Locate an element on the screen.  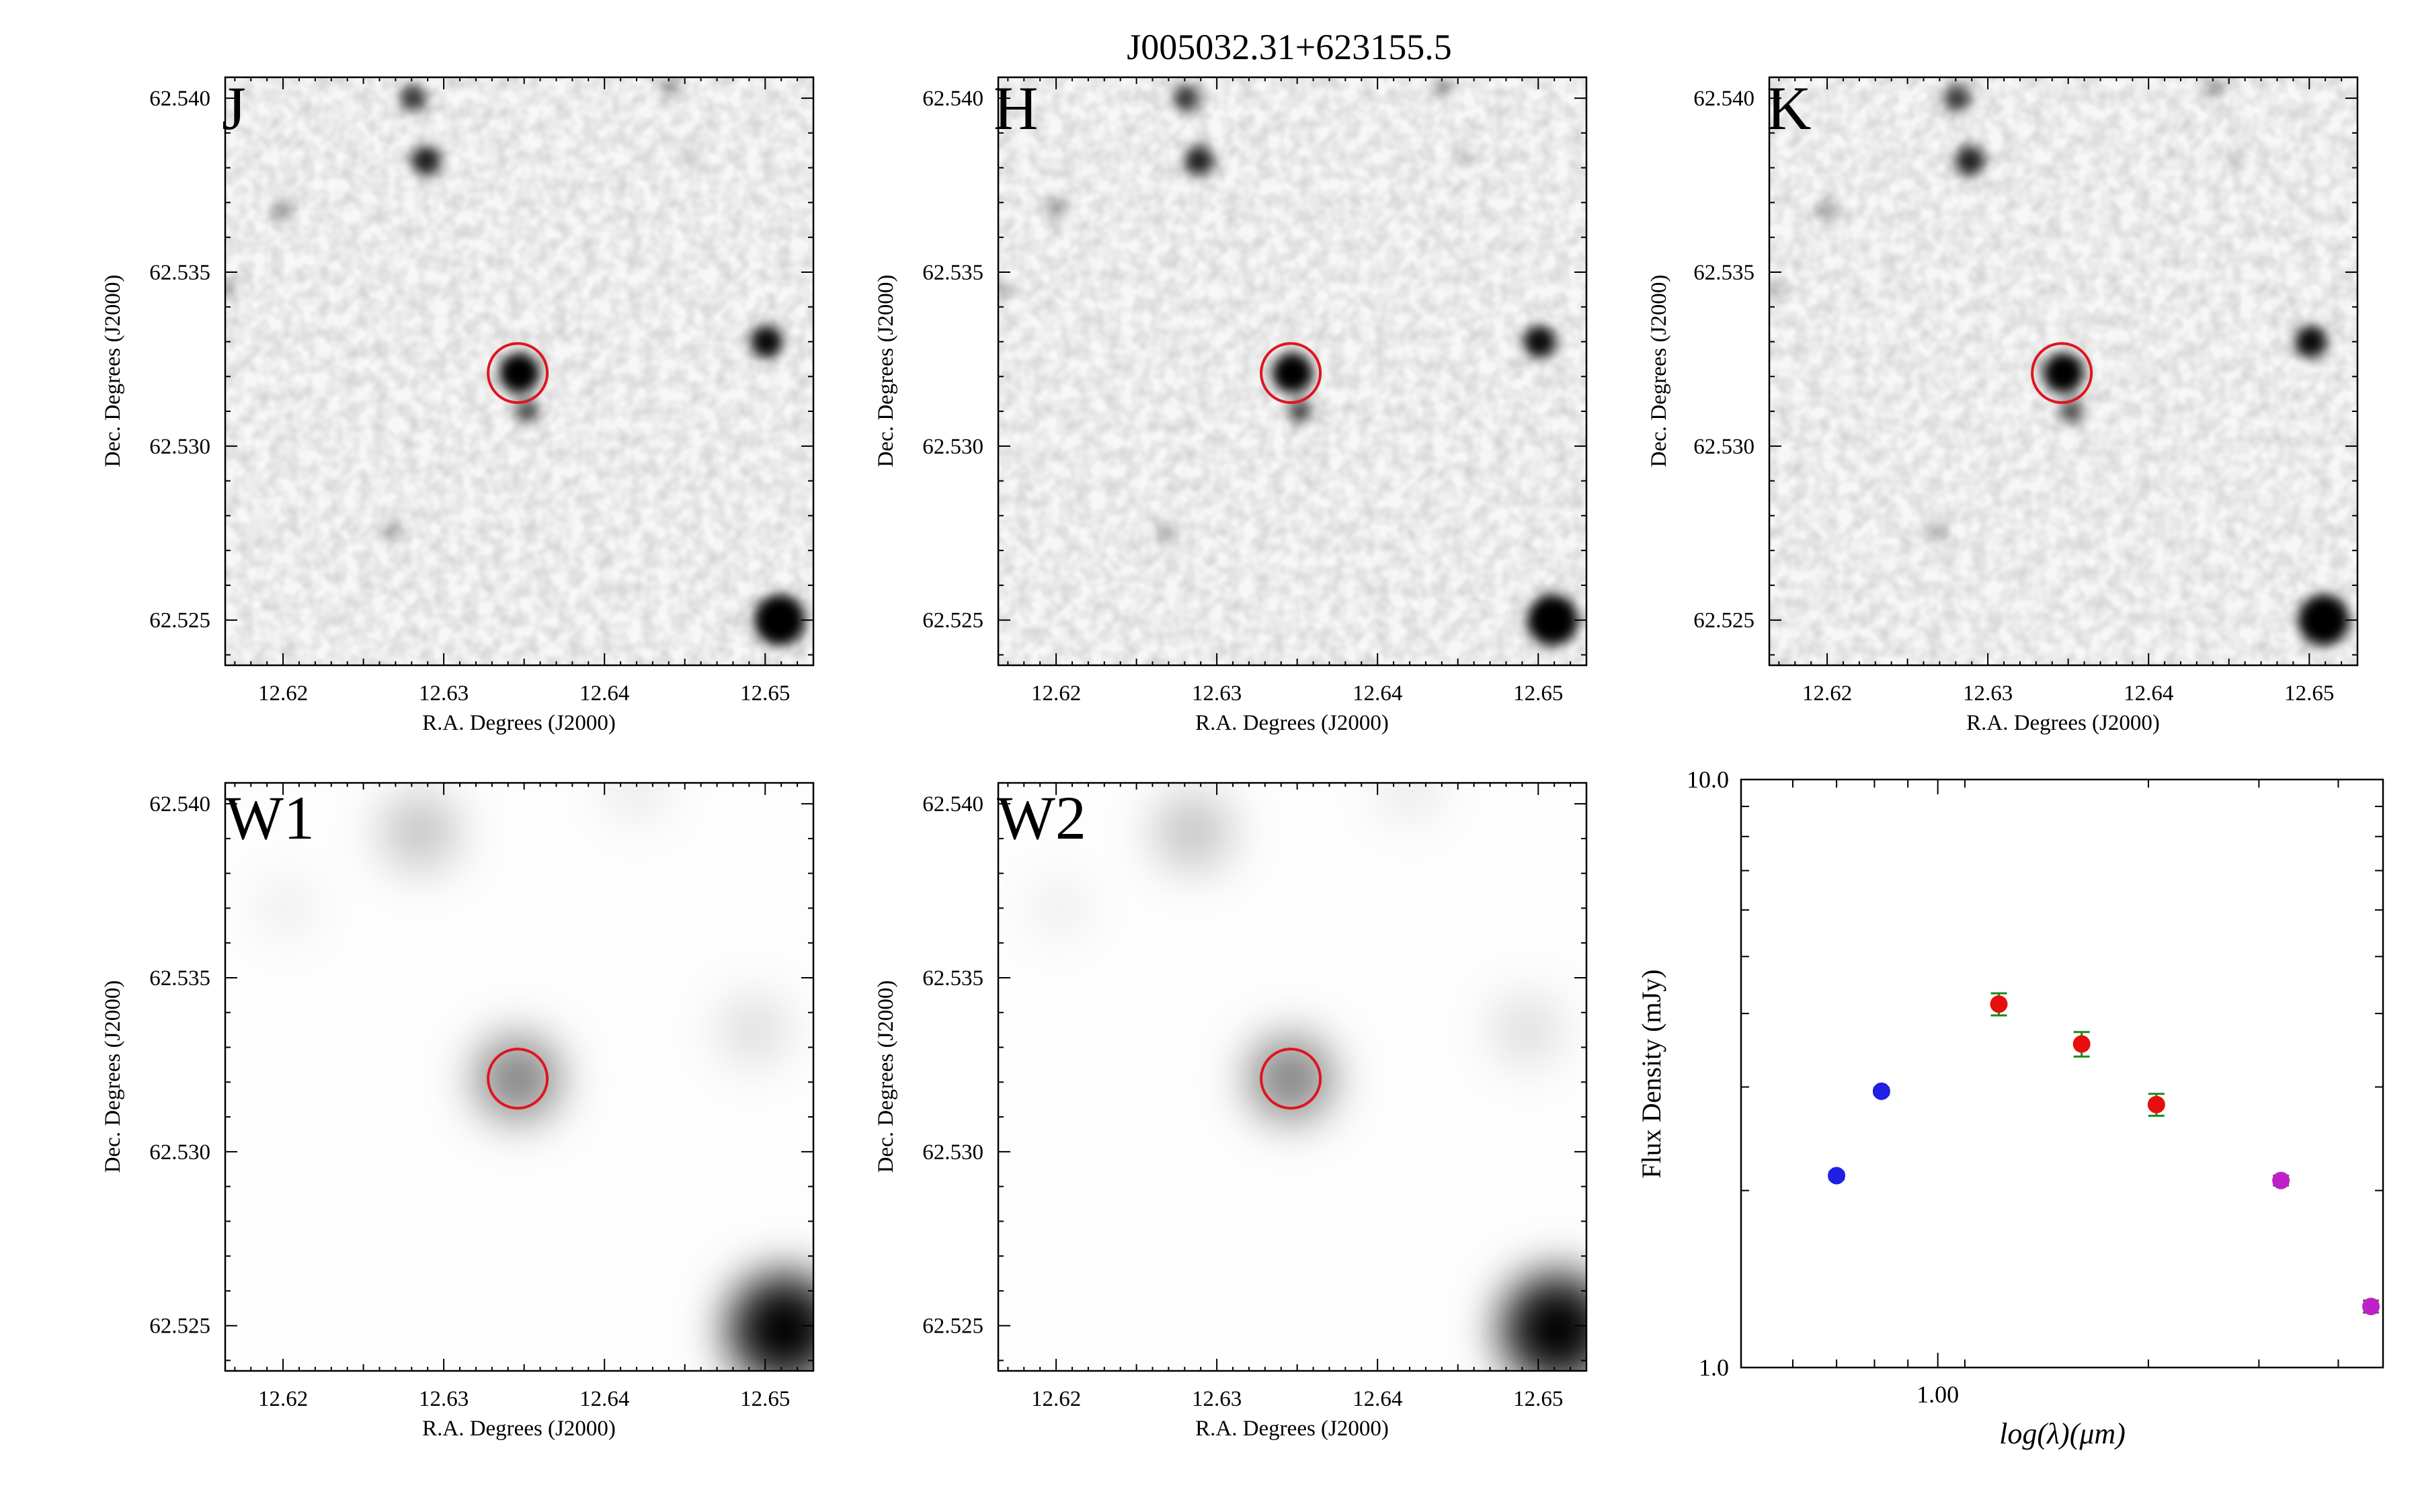
band-label: K is located at coordinates (1789, 108).